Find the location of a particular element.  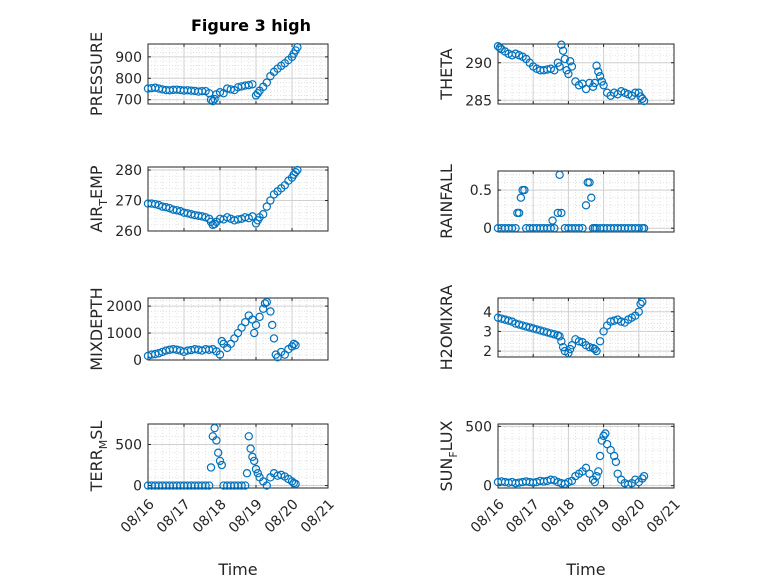

y-axis-label: MIXDEPTH is located at coordinates (96, 328).